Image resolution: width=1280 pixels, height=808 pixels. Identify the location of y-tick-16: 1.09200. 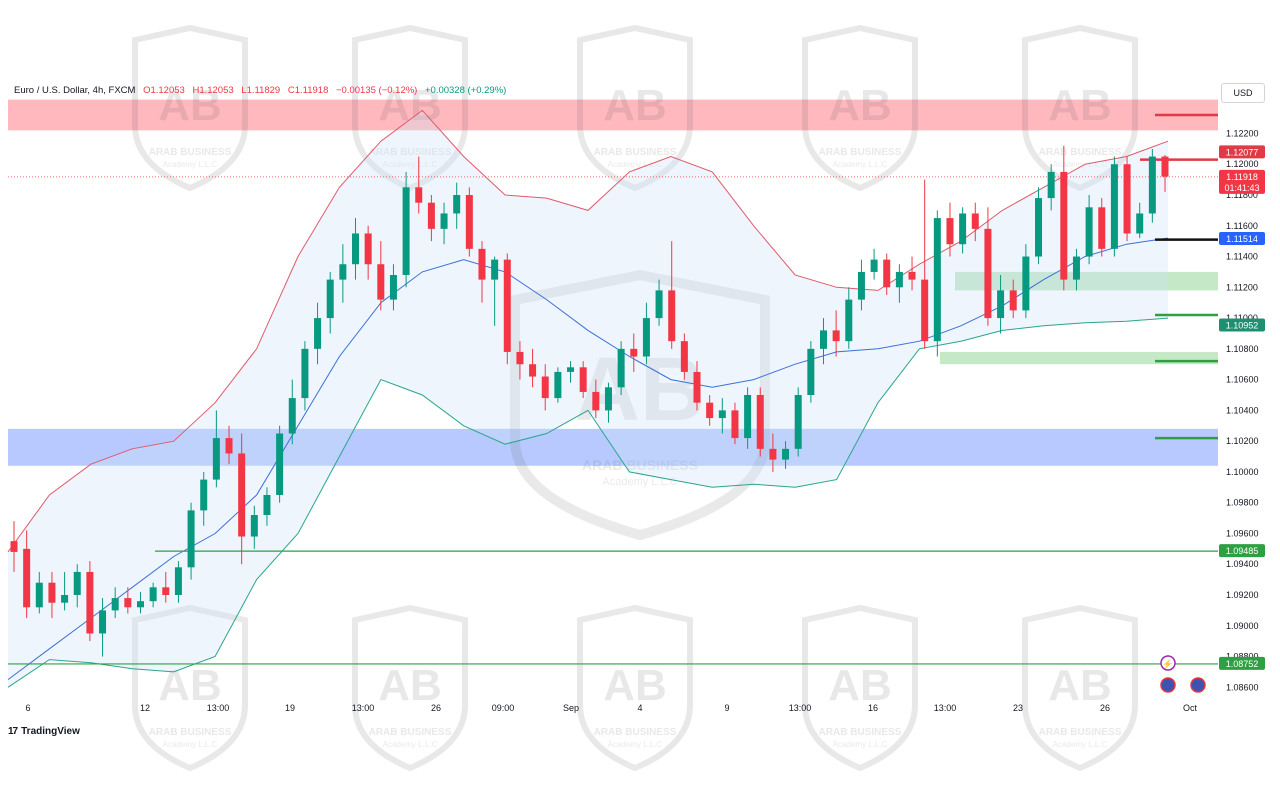
(1242, 595).